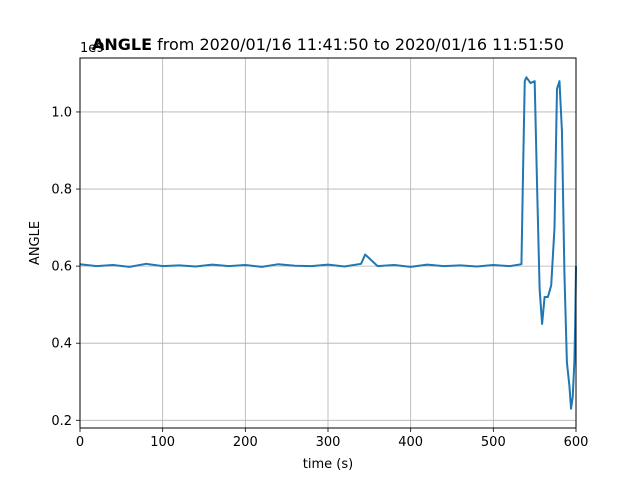 This screenshot has height=480, width=640. Describe the element at coordinates (162, 442) in the screenshot. I see `x-tick-label: 100` at that location.